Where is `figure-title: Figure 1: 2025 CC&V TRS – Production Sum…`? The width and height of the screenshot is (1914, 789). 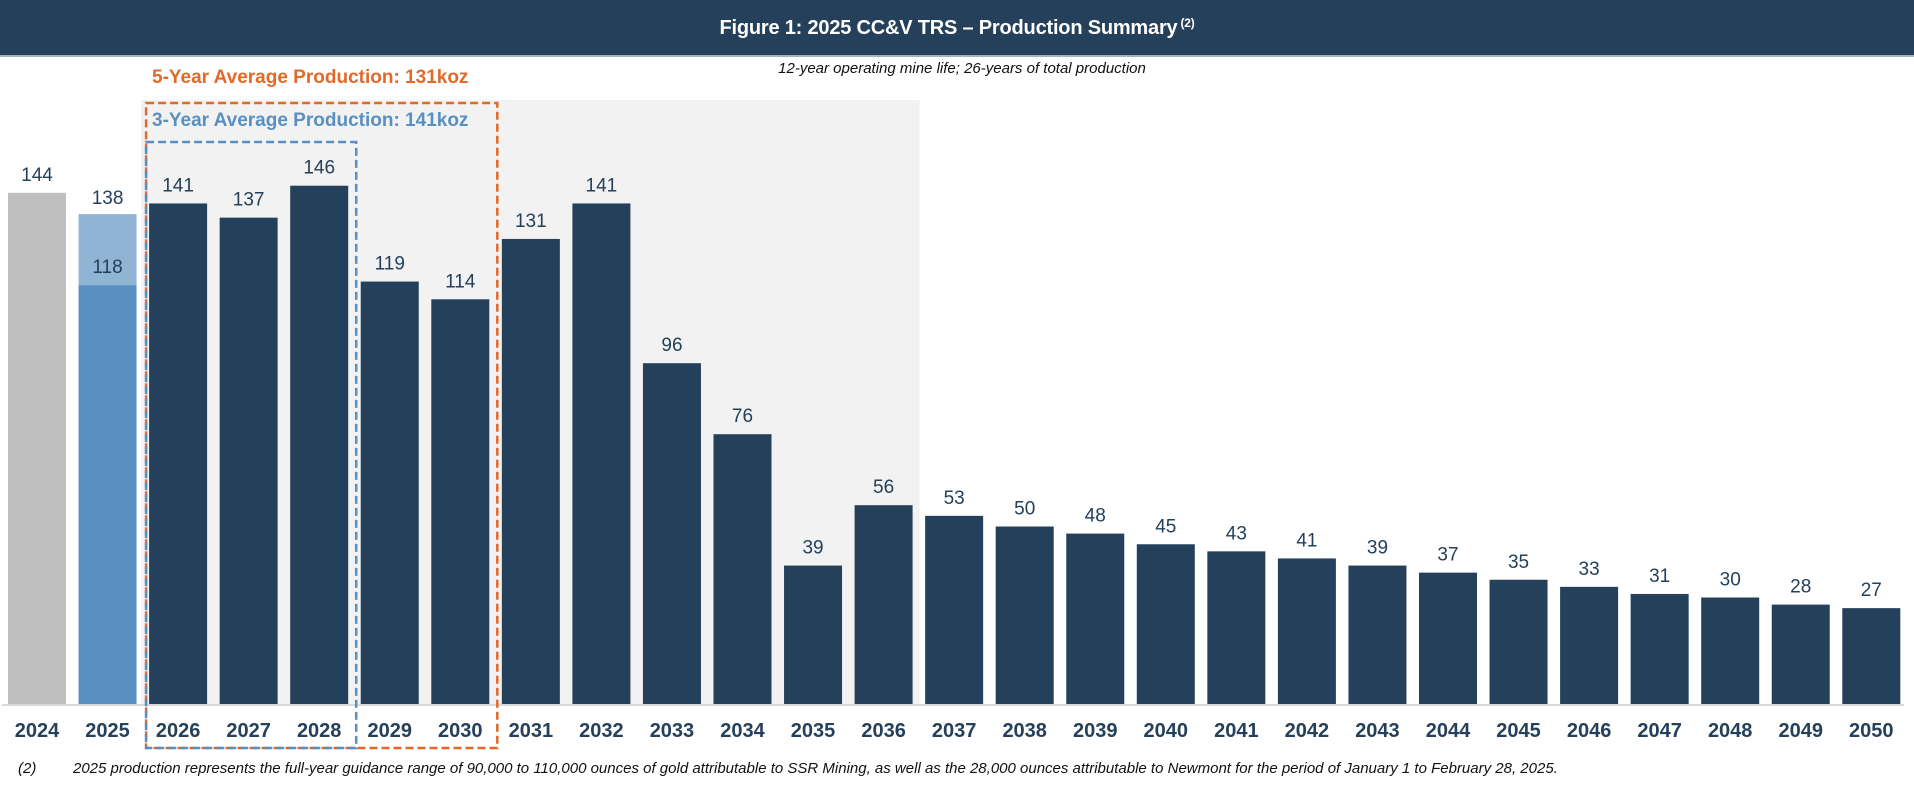 figure-title: Figure 1: 2025 CC&V TRS – Production Sum… is located at coordinates (957, 27).